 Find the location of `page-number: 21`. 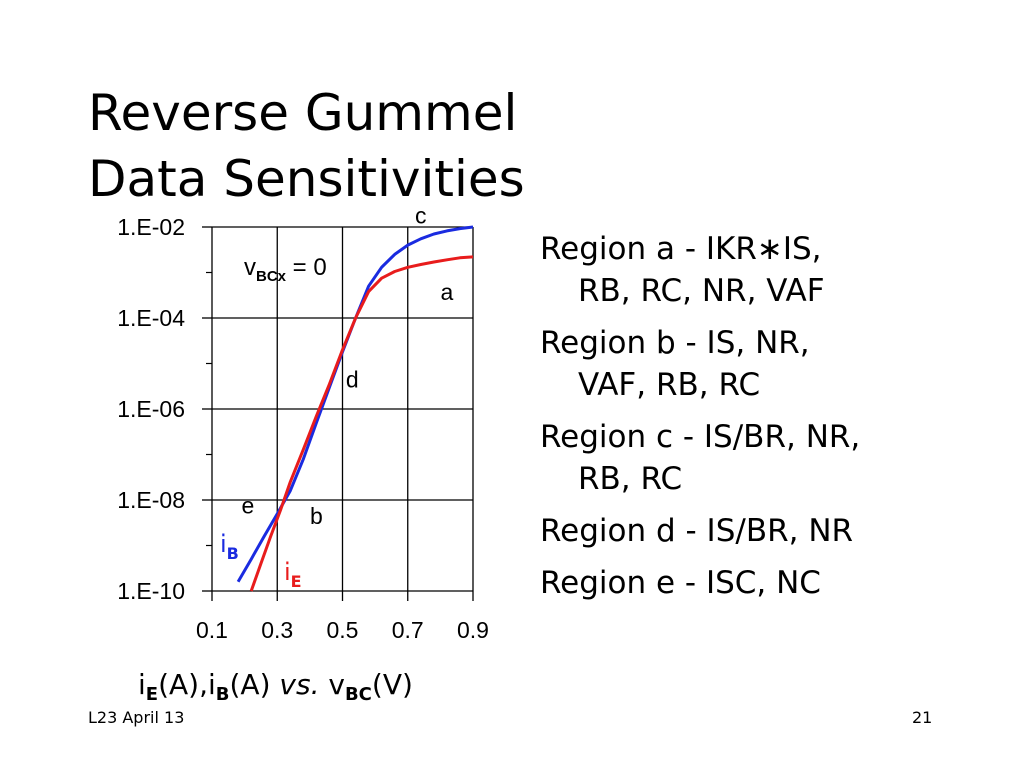

page-number: 21 is located at coordinates (922, 717).